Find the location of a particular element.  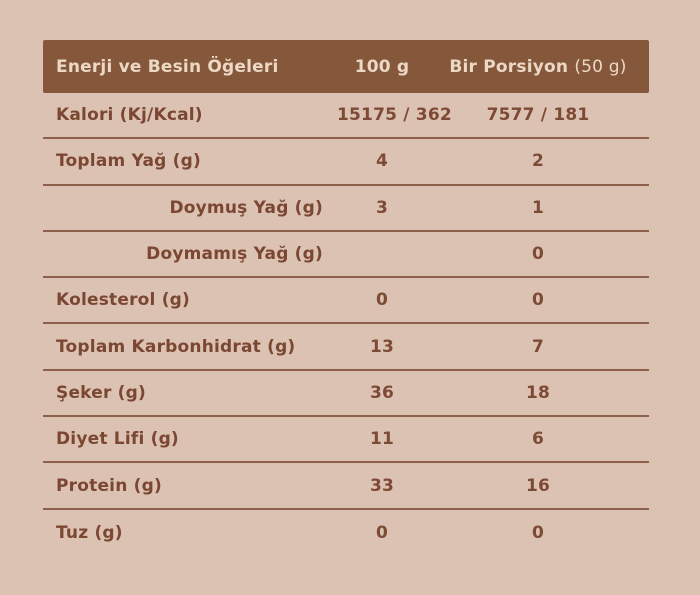

header-energy-nutrients: Enerji ve Besin Öğeleri is located at coordinates (167, 66).